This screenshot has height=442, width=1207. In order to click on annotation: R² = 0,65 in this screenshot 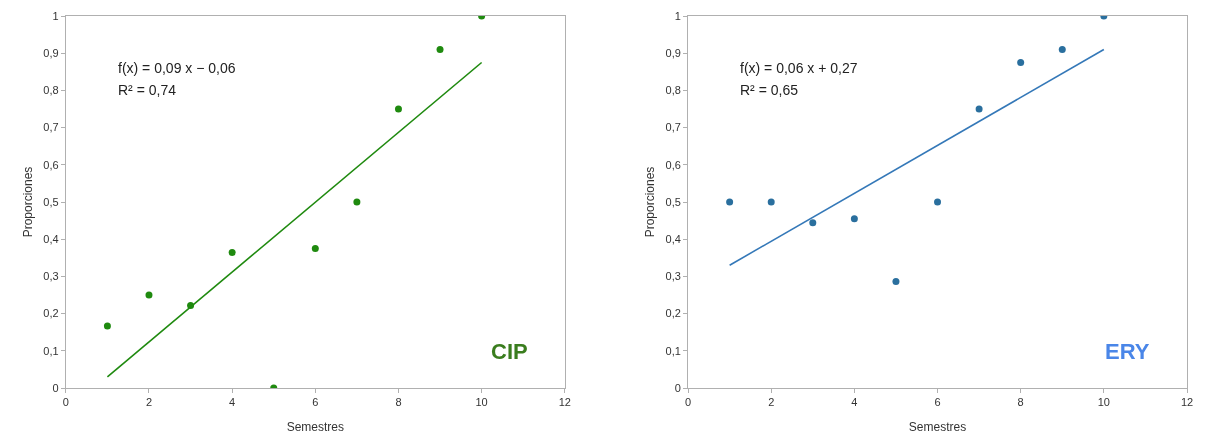, I will do `click(769, 90)`.